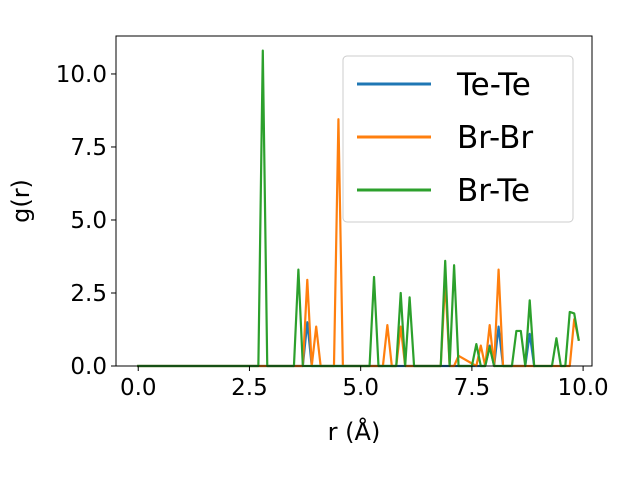 The image size is (640, 480). I want to click on legend-label-br-br: Br-Br, so click(495, 138).